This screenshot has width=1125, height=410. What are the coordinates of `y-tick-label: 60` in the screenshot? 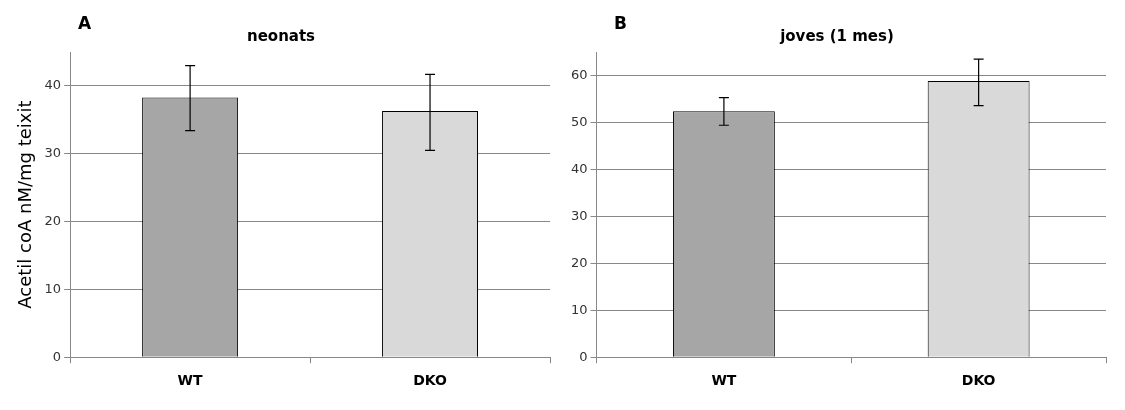 It's located at (579, 74).